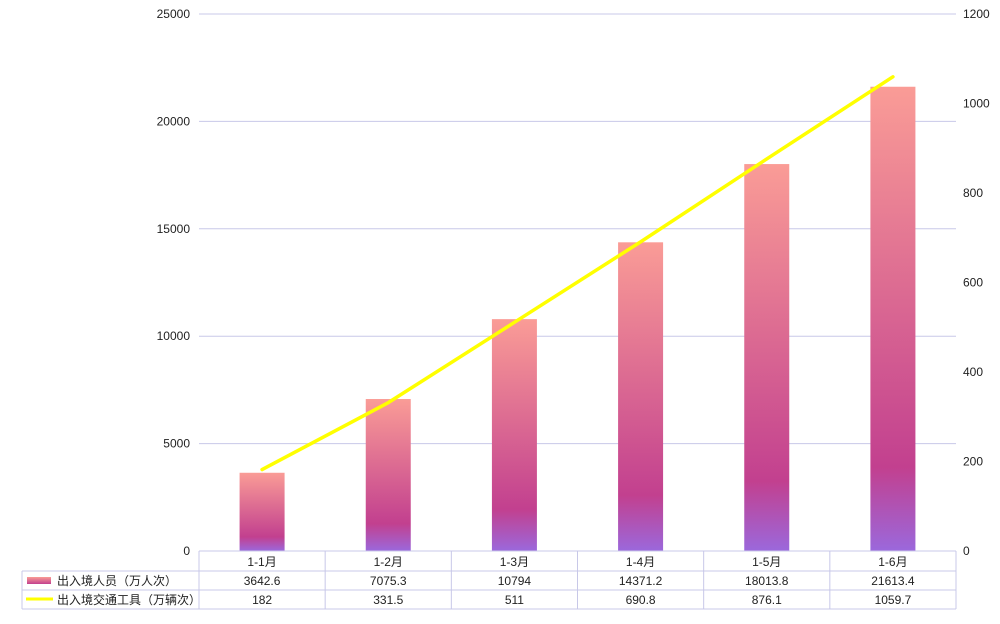 This screenshot has width=1000, height=624. I want to click on left-axis-tick-label: 15000, so click(174, 229).